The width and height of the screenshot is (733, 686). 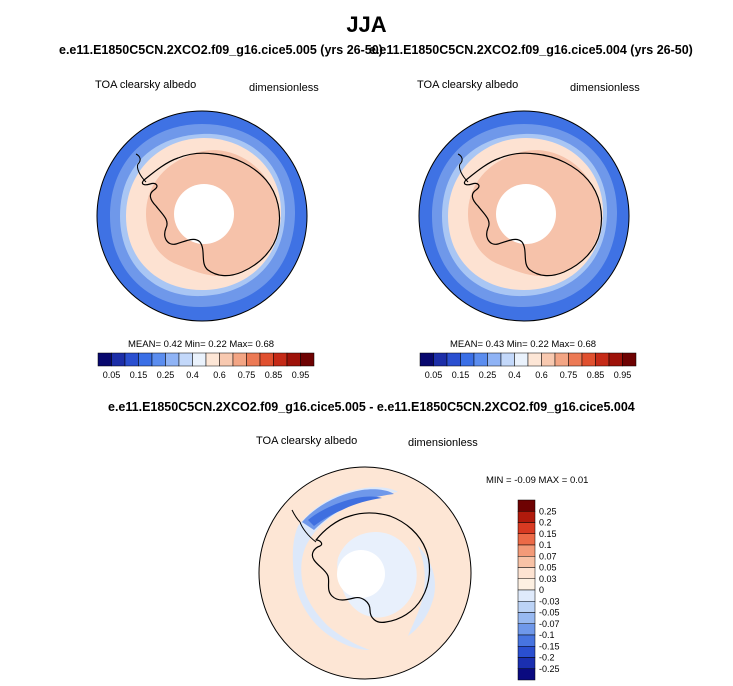 I want to click on left-colorbar-tick-label: 0.85, so click(x=274, y=375).